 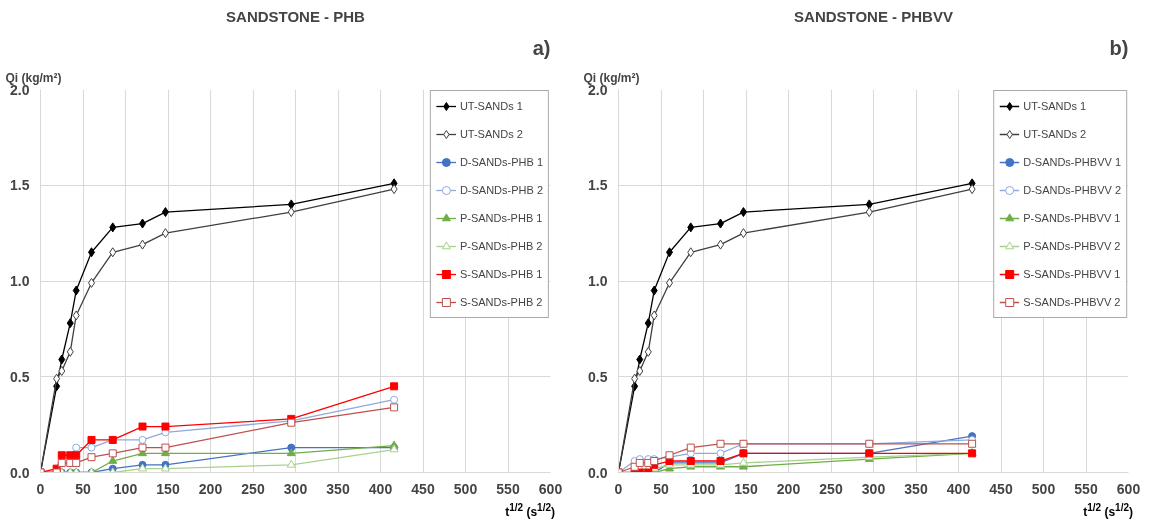 I want to click on legend-label: S-SANDs-PHB 1, so click(x=501, y=274).